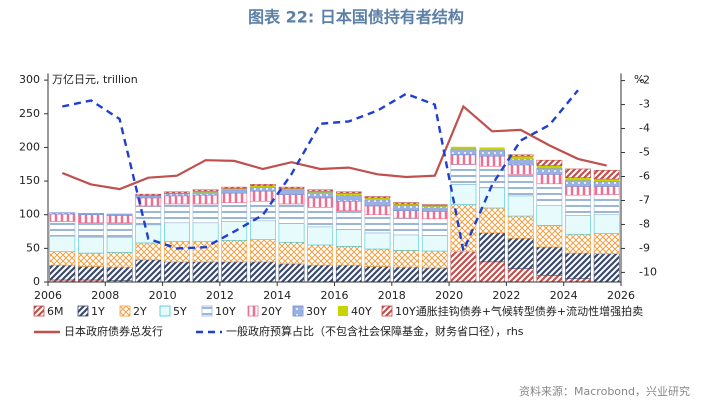 This screenshot has height=404, width=712. I want to click on y2-tick-label: -8, so click(644, 223).